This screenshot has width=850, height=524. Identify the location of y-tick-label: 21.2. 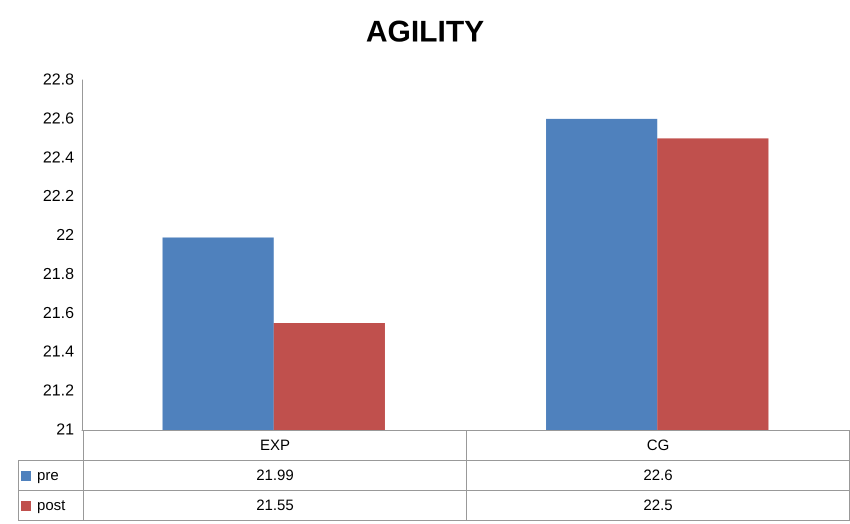
(58, 391).